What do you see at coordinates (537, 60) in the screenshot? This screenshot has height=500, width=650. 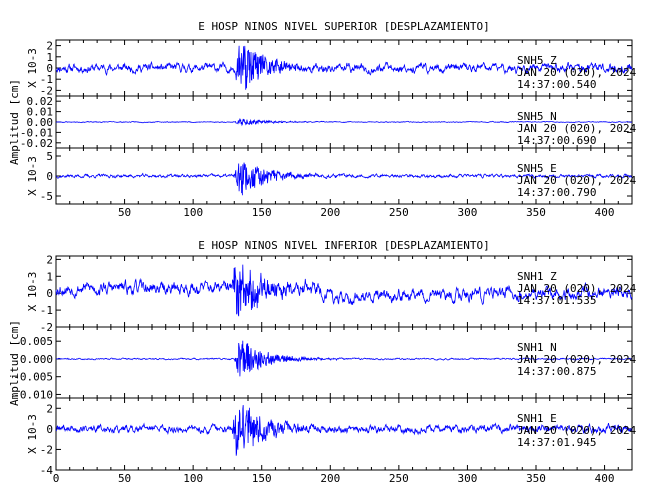 I see `station-label: SNH5 Z` at bounding box center [537, 60].